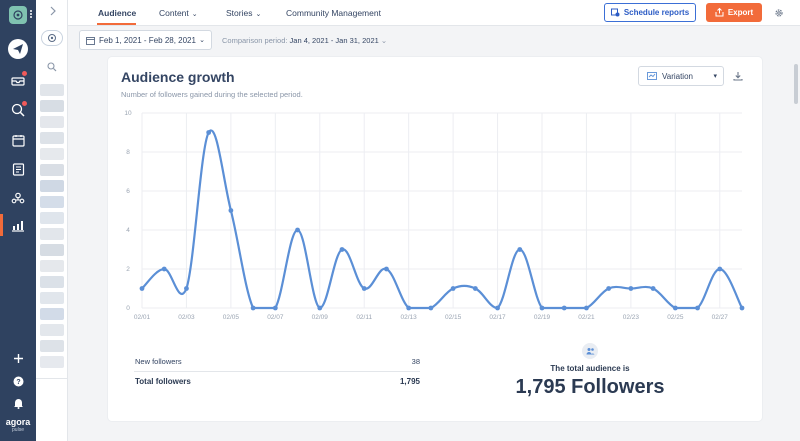 The image size is (800, 441). What do you see at coordinates (590, 387) in the screenshot?
I see `total-audience-value: 1,795 Followers` at bounding box center [590, 387].